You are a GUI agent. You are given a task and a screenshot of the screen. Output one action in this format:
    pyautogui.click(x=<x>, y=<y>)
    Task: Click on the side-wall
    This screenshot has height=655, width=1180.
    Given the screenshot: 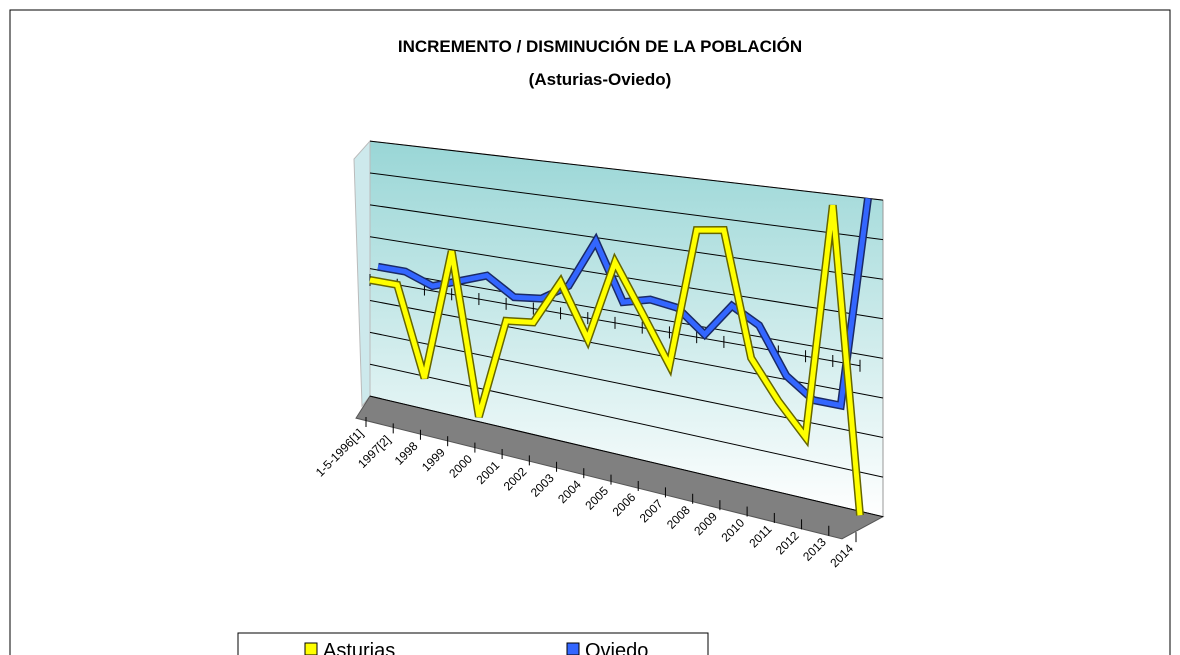 What is the action you would take?
    pyautogui.click(x=362, y=273)
    